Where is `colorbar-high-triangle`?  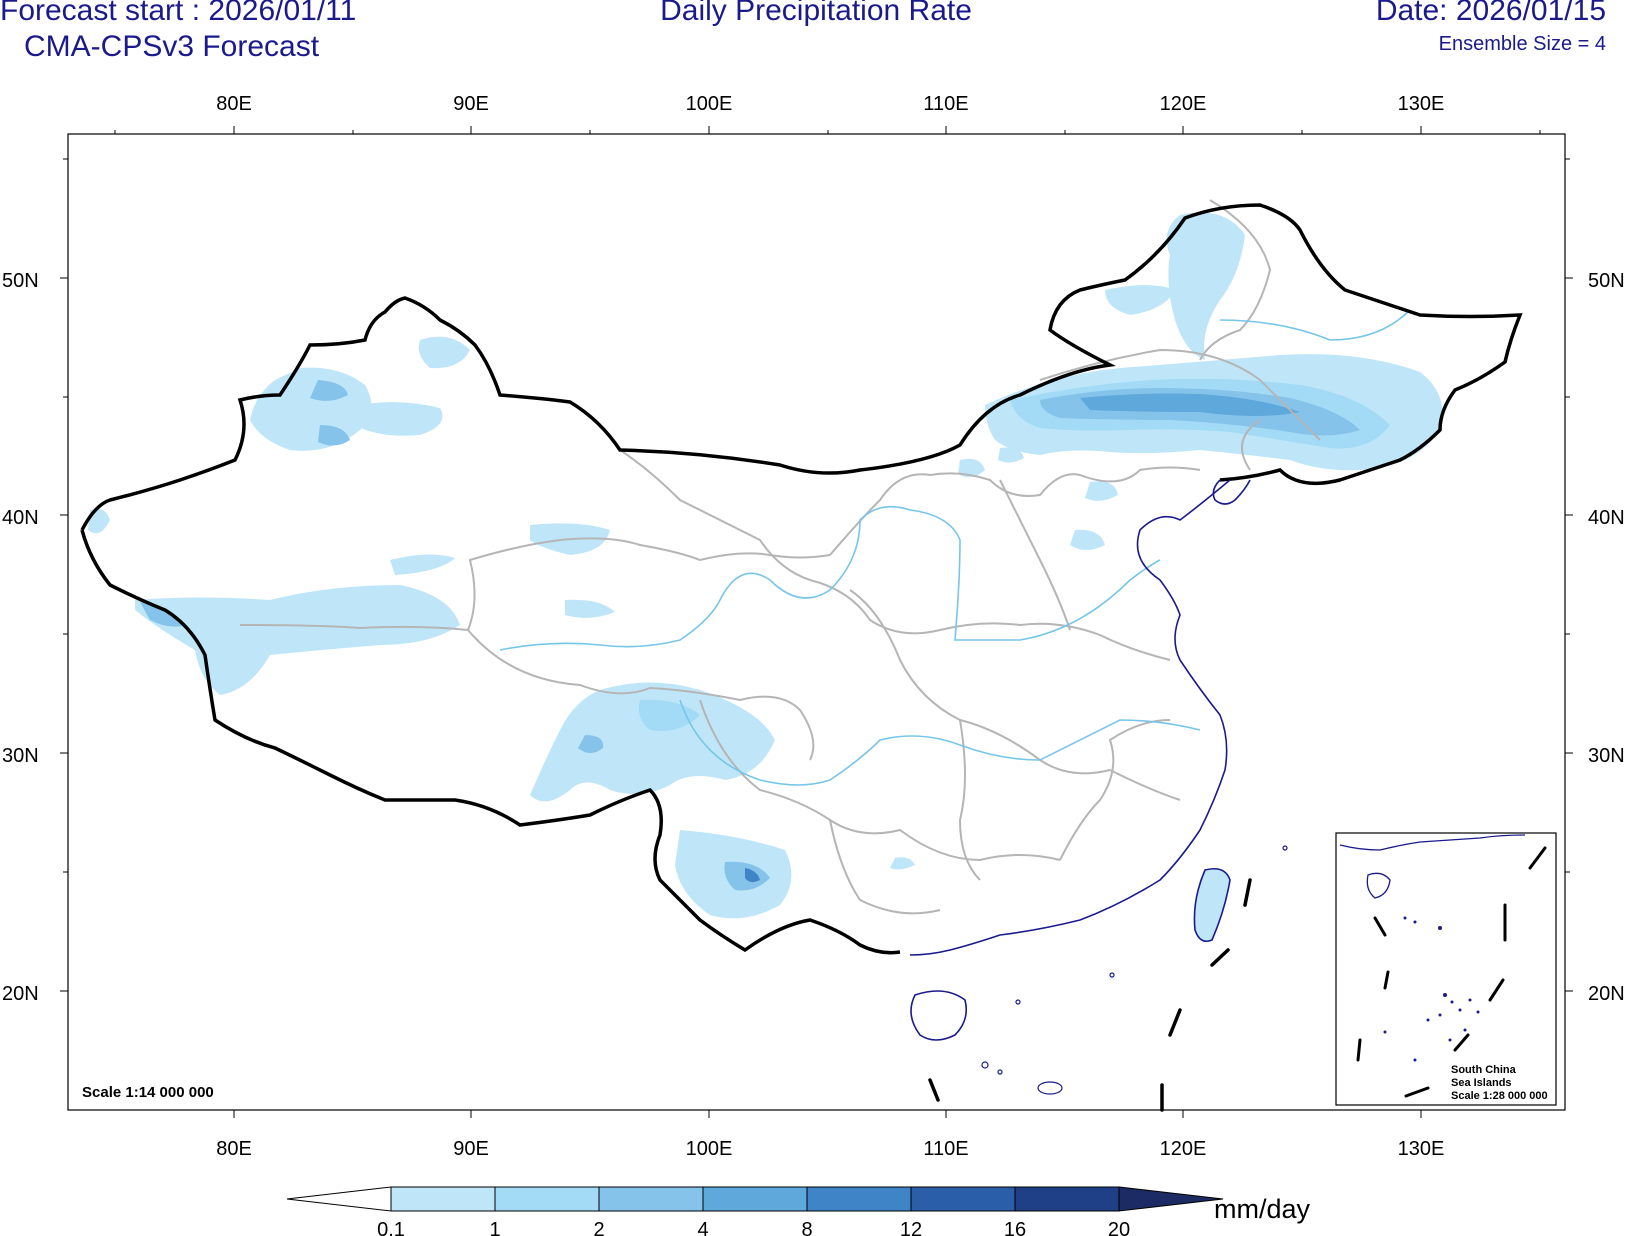
colorbar-high-triangle is located at coordinates (1171, 1199).